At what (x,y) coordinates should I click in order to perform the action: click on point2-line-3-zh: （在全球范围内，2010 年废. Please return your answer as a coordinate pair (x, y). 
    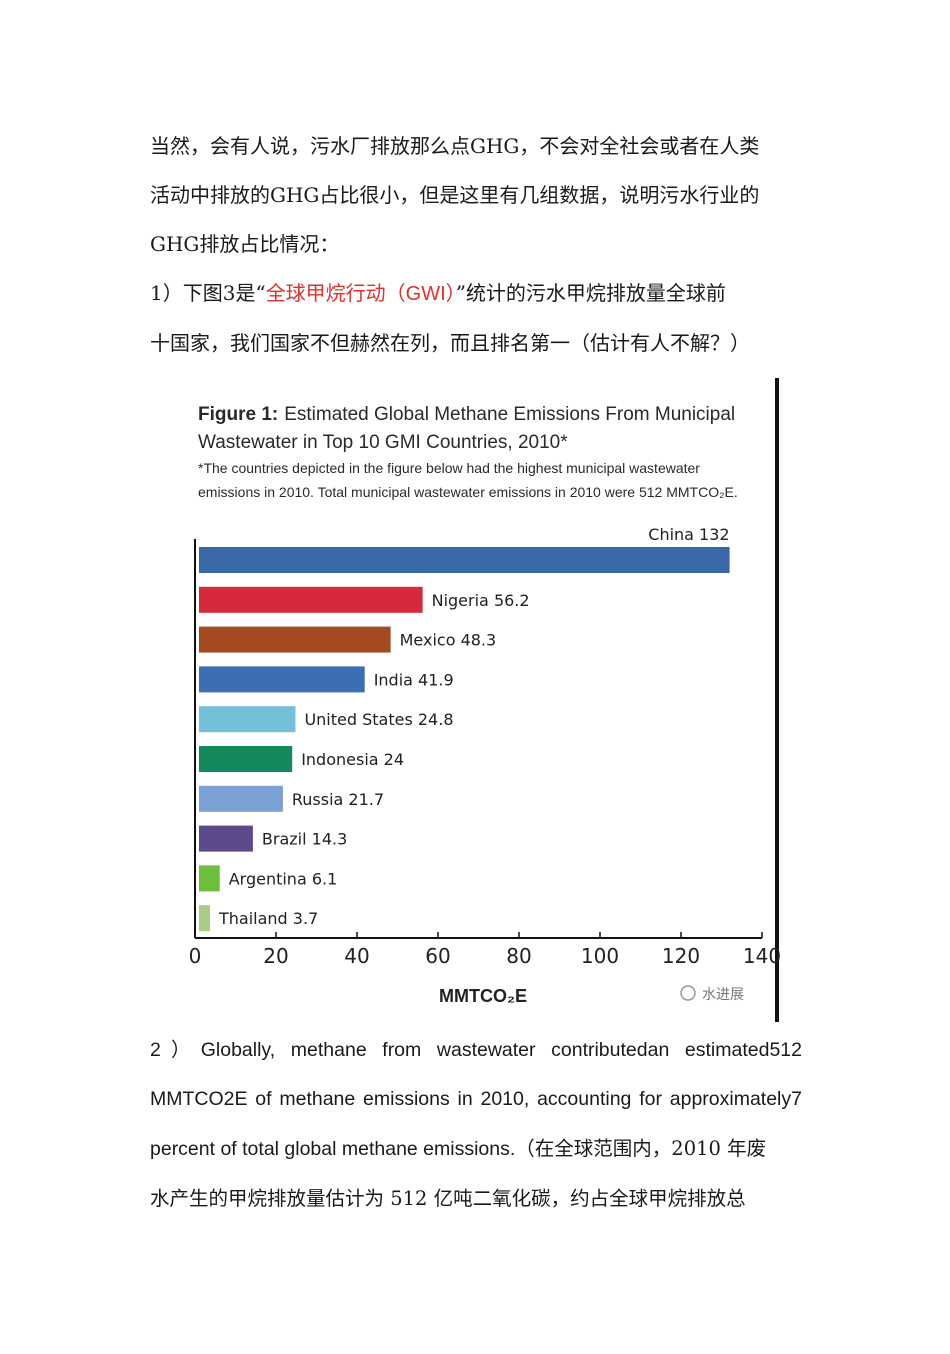
    Looking at the image, I should click on (641, 1148).